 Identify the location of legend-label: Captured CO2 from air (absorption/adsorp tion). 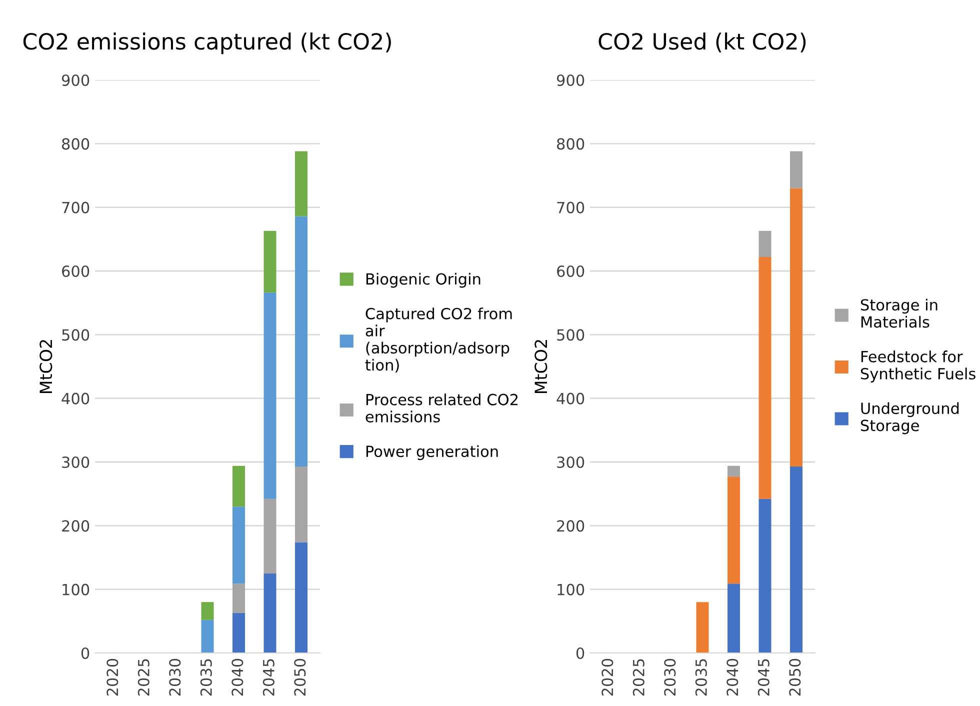
(438, 340).